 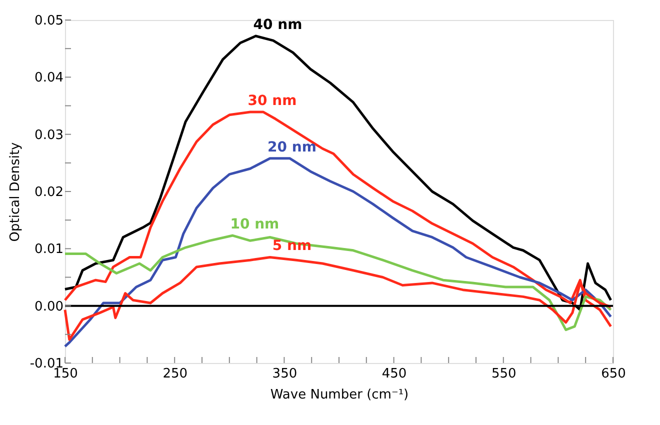 What do you see at coordinates (255, 224) in the screenshot?
I see `series-label: 10 nm` at bounding box center [255, 224].